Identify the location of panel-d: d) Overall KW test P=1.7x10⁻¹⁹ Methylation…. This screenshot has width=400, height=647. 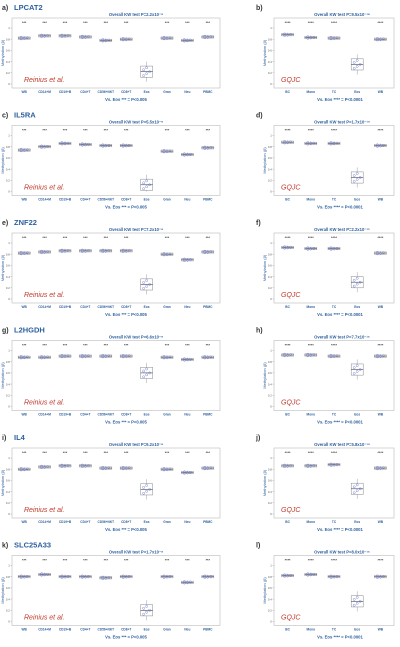
(325, 161).